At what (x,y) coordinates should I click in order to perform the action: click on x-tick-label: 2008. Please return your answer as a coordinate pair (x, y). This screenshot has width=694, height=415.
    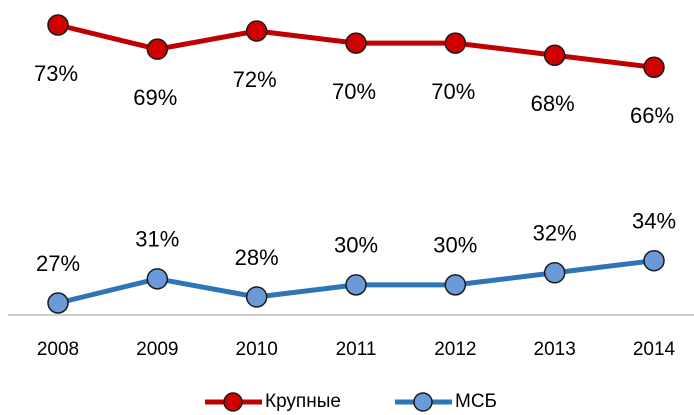
    Looking at the image, I should click on (58, 349).